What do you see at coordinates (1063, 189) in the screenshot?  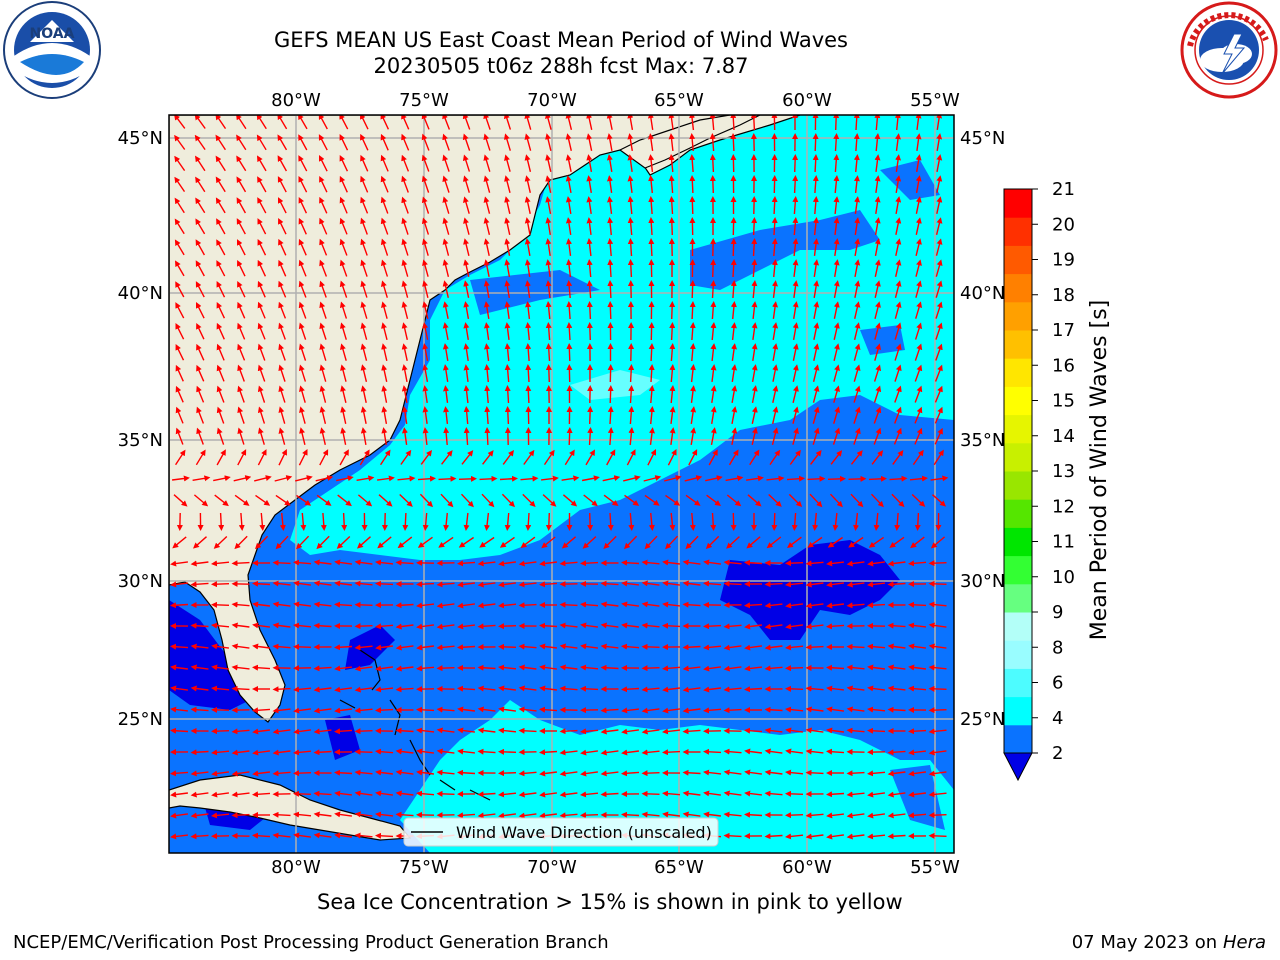 I see `colorbar-tick-label: 21` at bounding box center [1063, 189].